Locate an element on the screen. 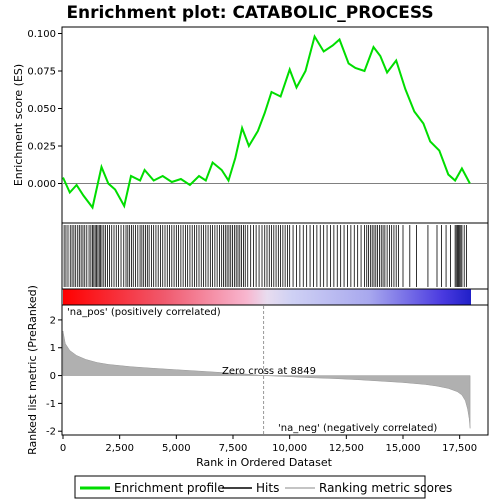 The image size is (500, 500). es-tick-label: 0.000 is located at coordinates (41, 184).